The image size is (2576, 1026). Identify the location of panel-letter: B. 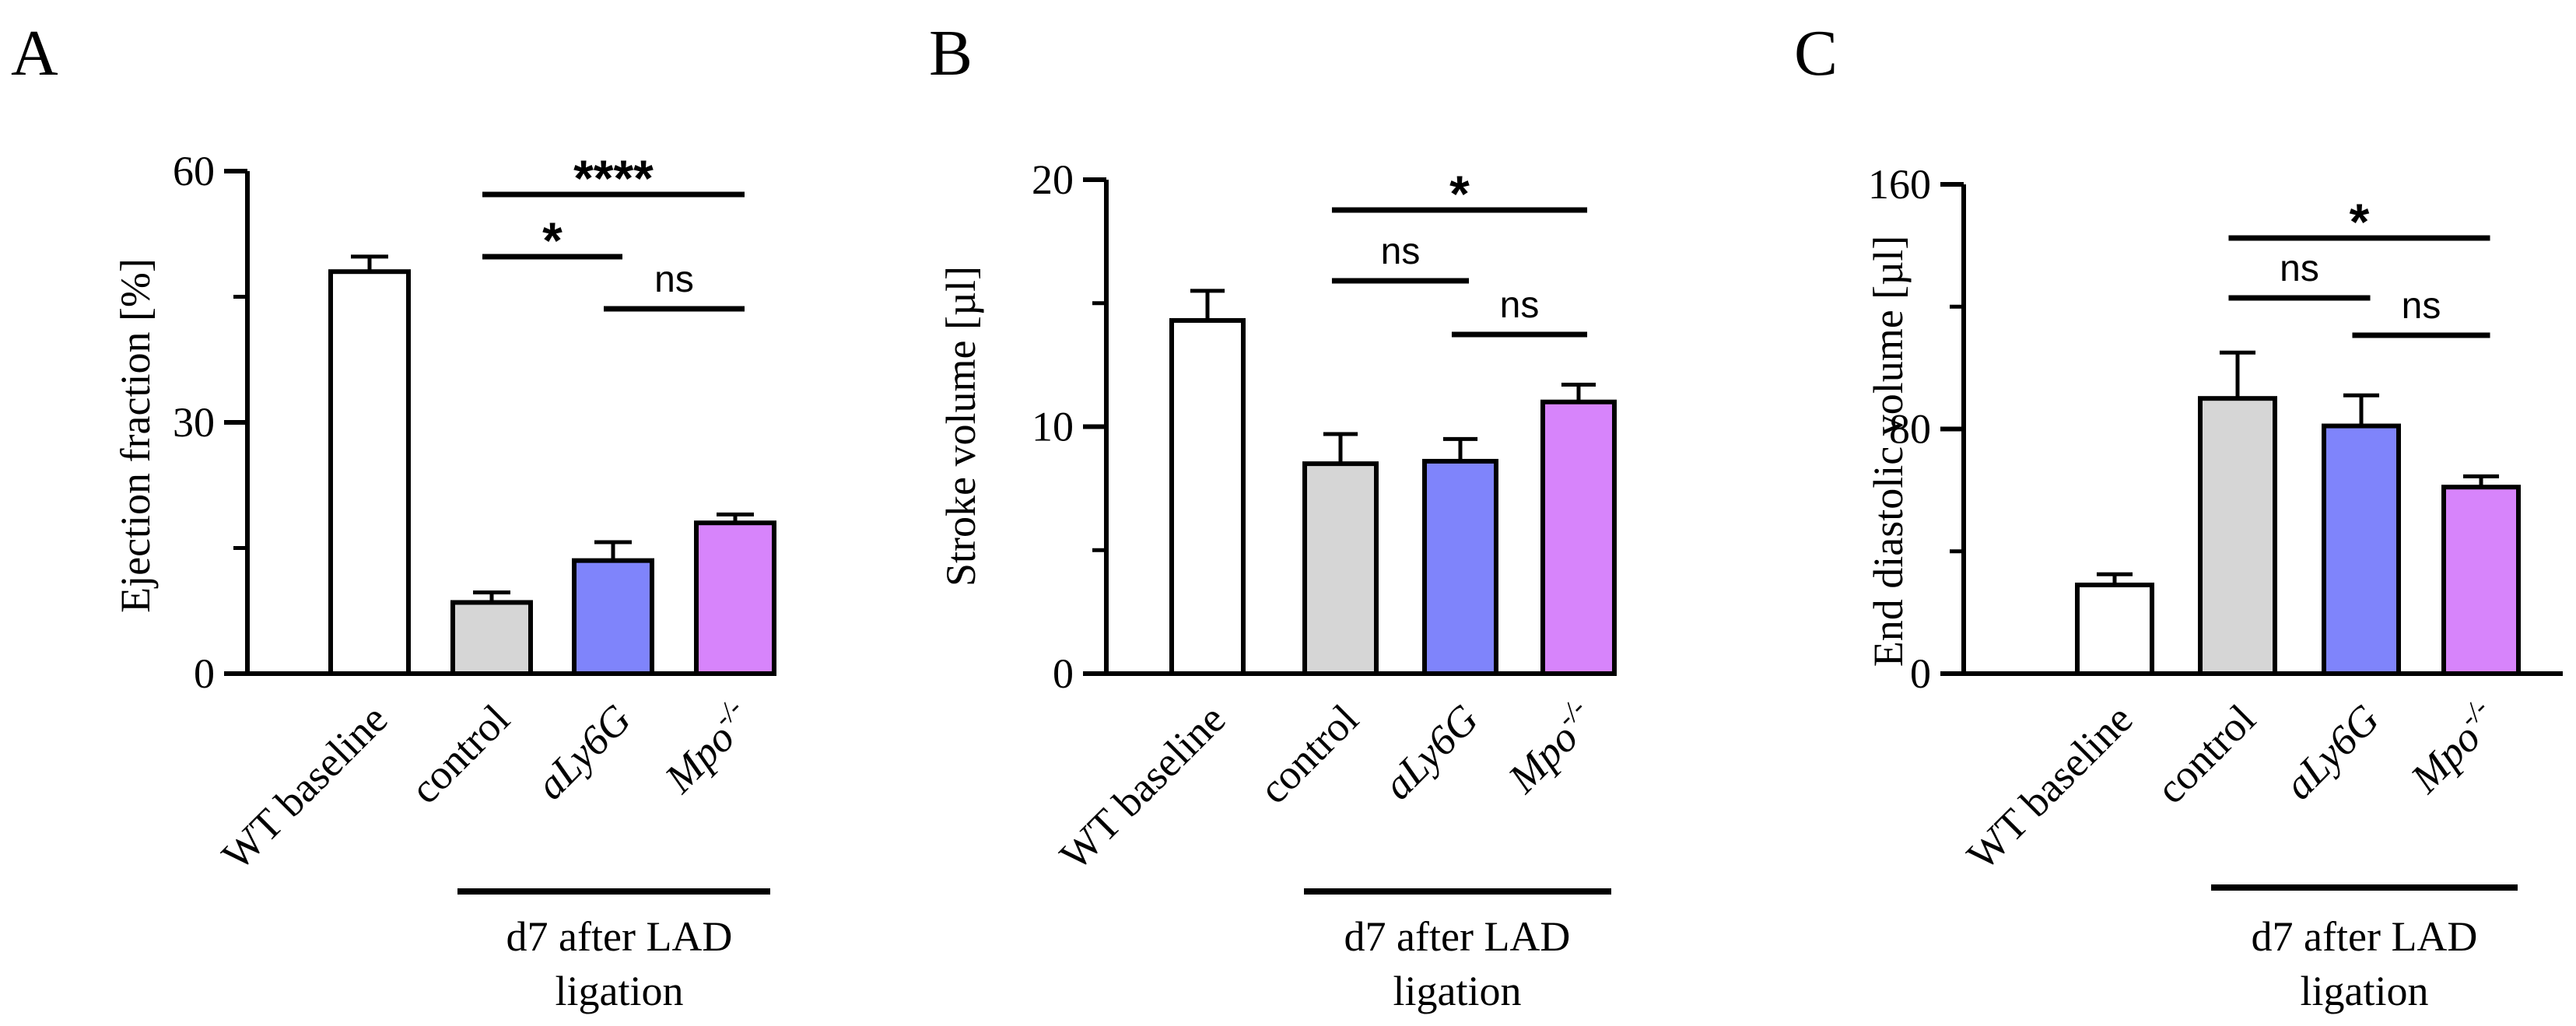
(951, 53).